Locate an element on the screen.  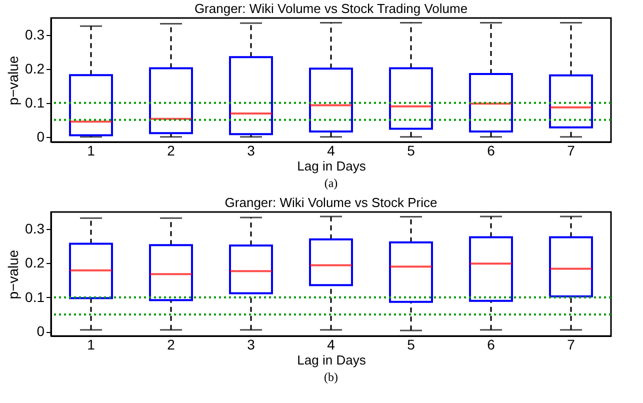
chart-title: Granger: Wiki Volume vs Stock Trading Volume is located at coordinates (331, 8).